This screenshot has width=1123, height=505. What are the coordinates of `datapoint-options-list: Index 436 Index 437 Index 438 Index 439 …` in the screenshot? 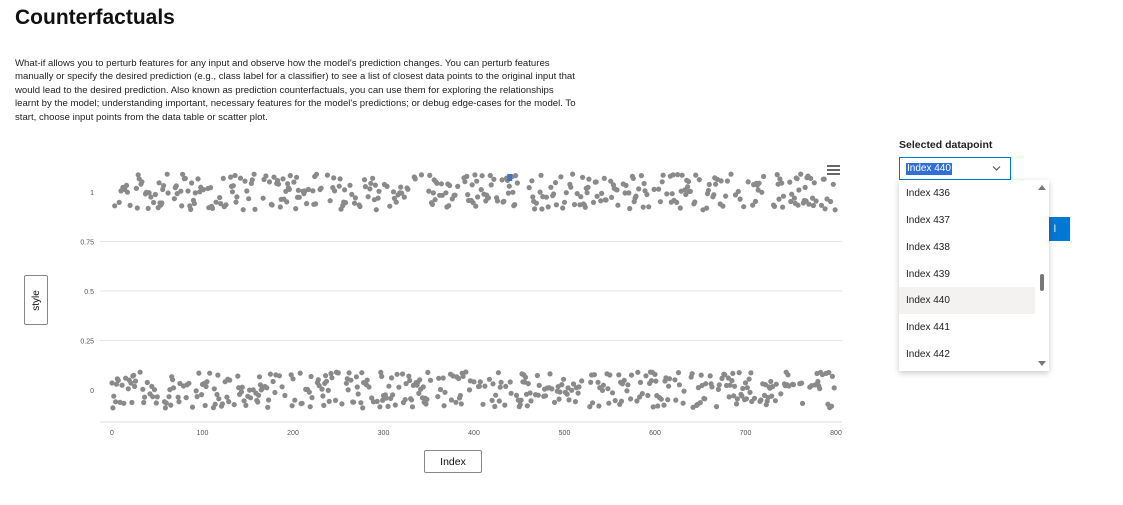 It's located at (974, 275).